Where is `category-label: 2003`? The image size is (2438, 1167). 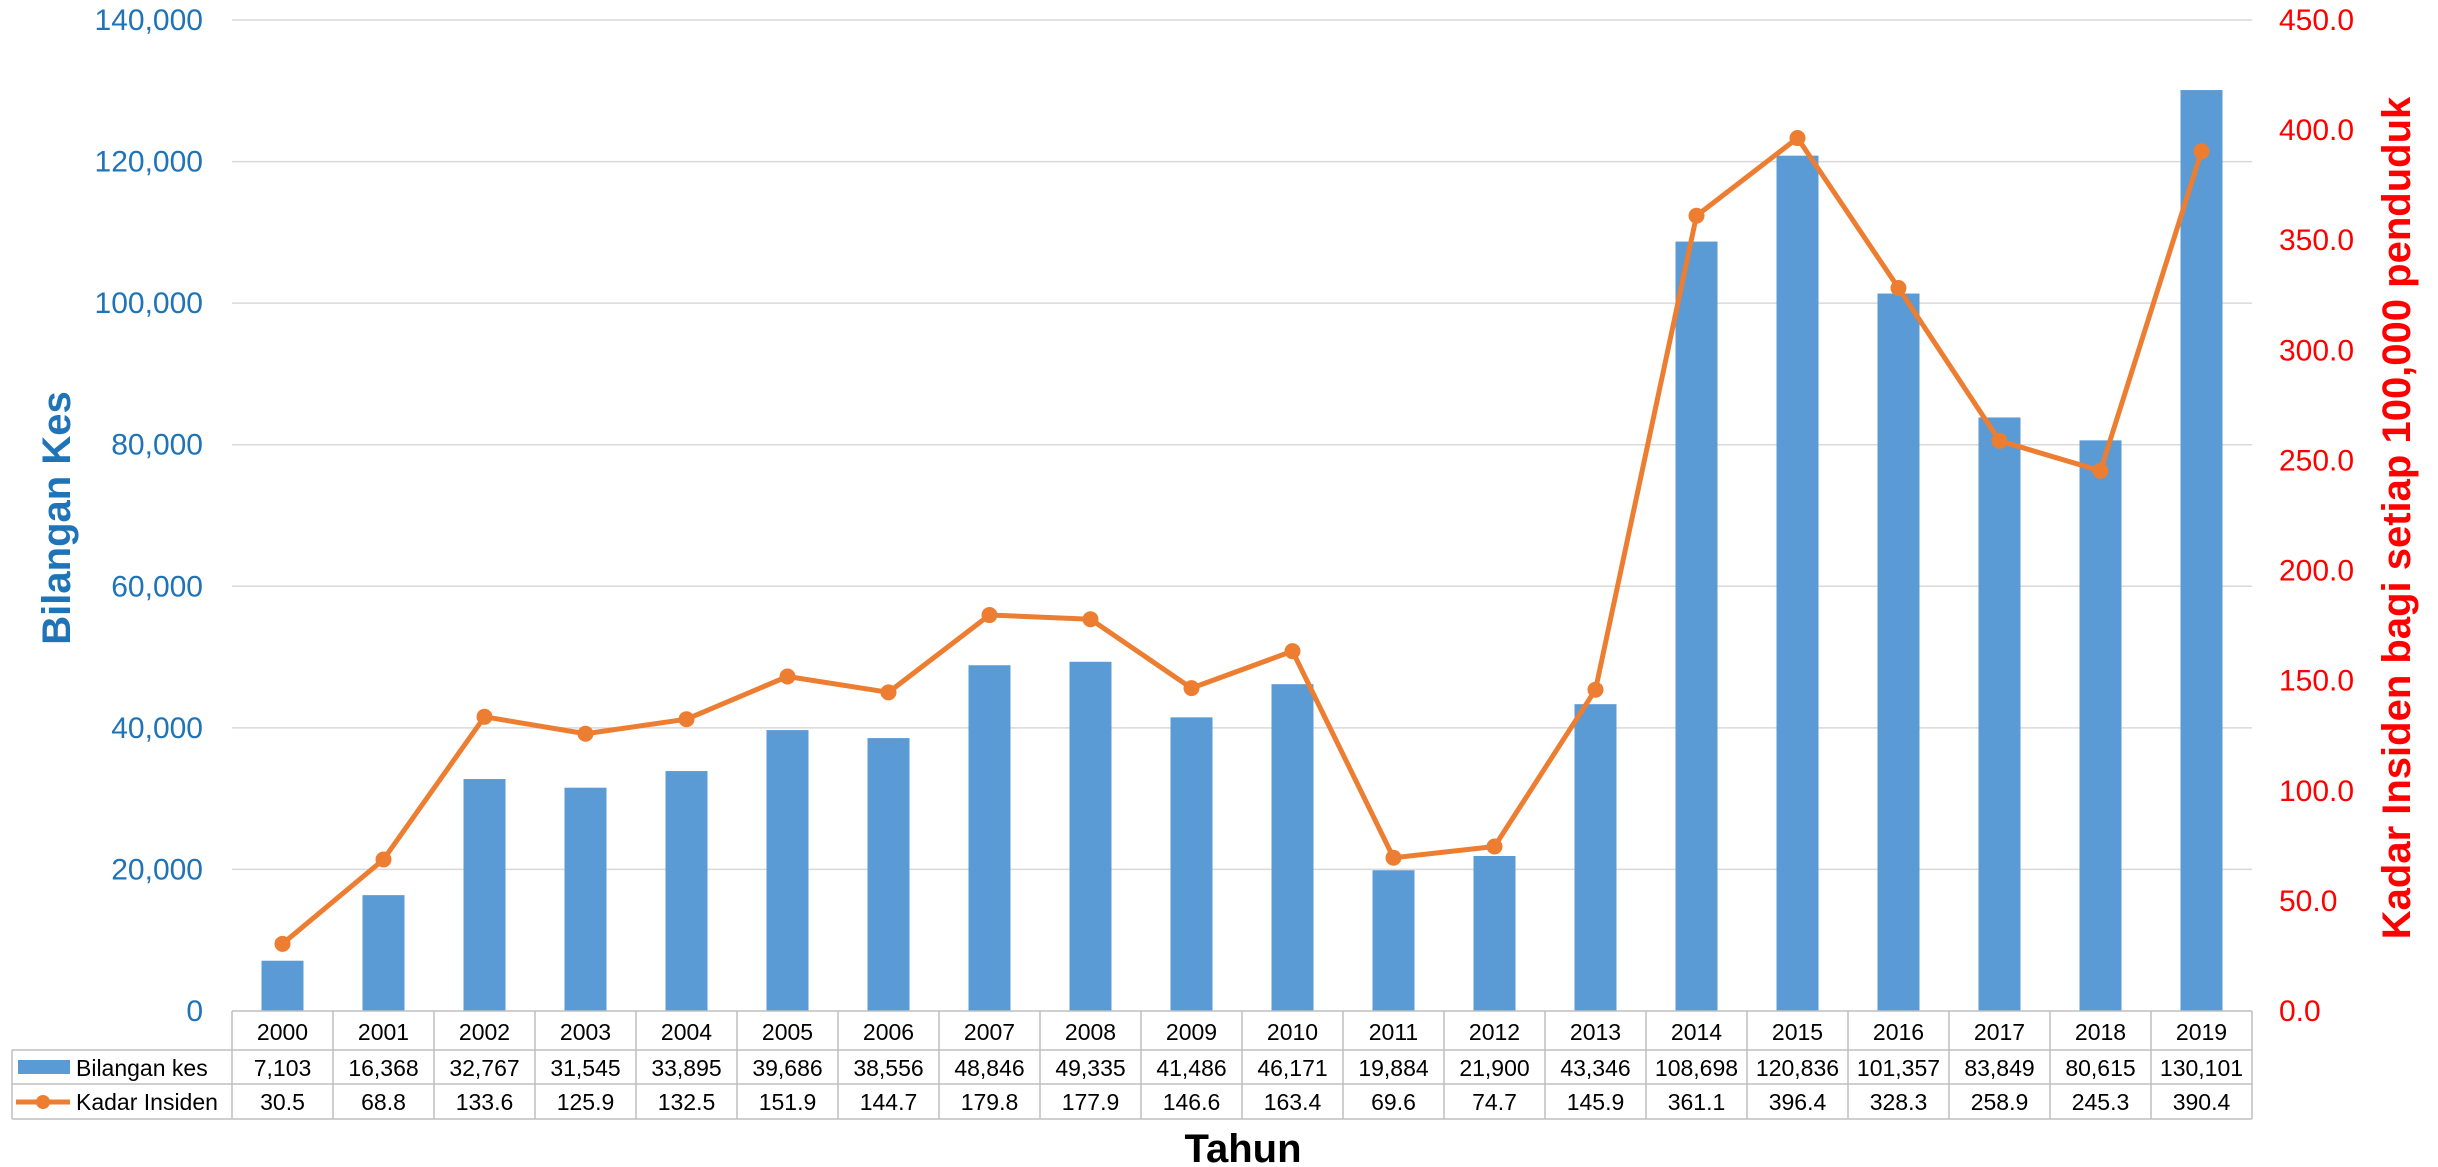
category-label: 2003 is located at coordinates (585, 1032).